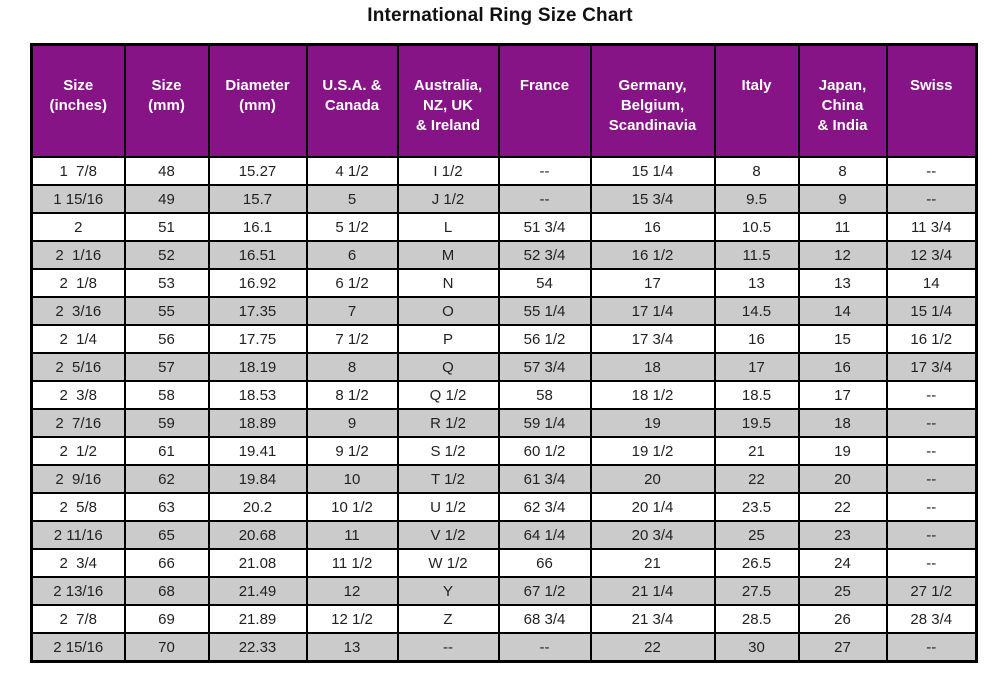  I want to click on page-title: International Ring Size Chart, so click(500, 15).